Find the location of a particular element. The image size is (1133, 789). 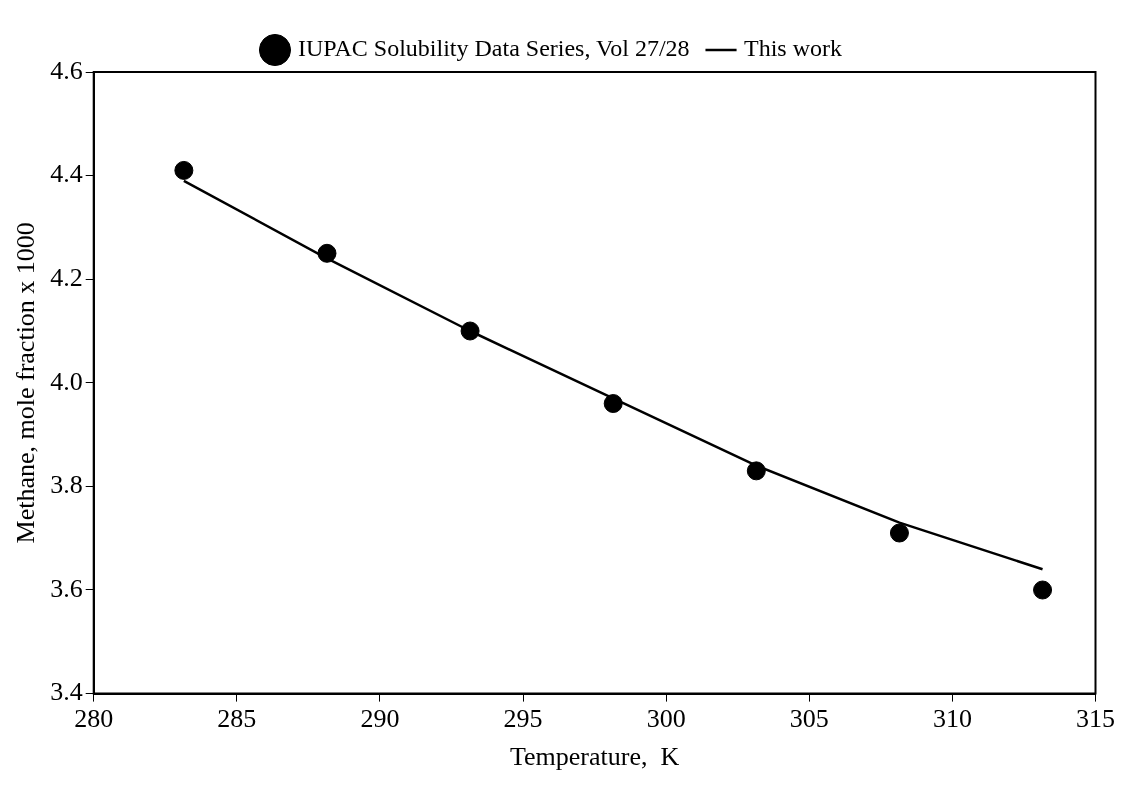

y-tick-label: 4.0 is located at coordinates (66, 381).